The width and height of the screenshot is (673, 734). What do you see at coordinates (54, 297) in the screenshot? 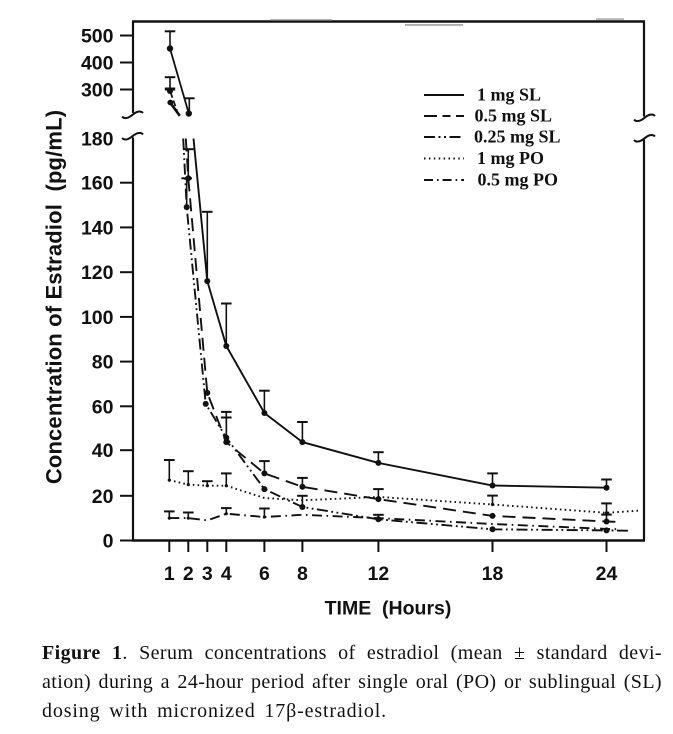
I see `svg-text:Concentration of Estradiol (p: Concentration of Estradiol (pg/mL)` at bounding box center [54, 297].